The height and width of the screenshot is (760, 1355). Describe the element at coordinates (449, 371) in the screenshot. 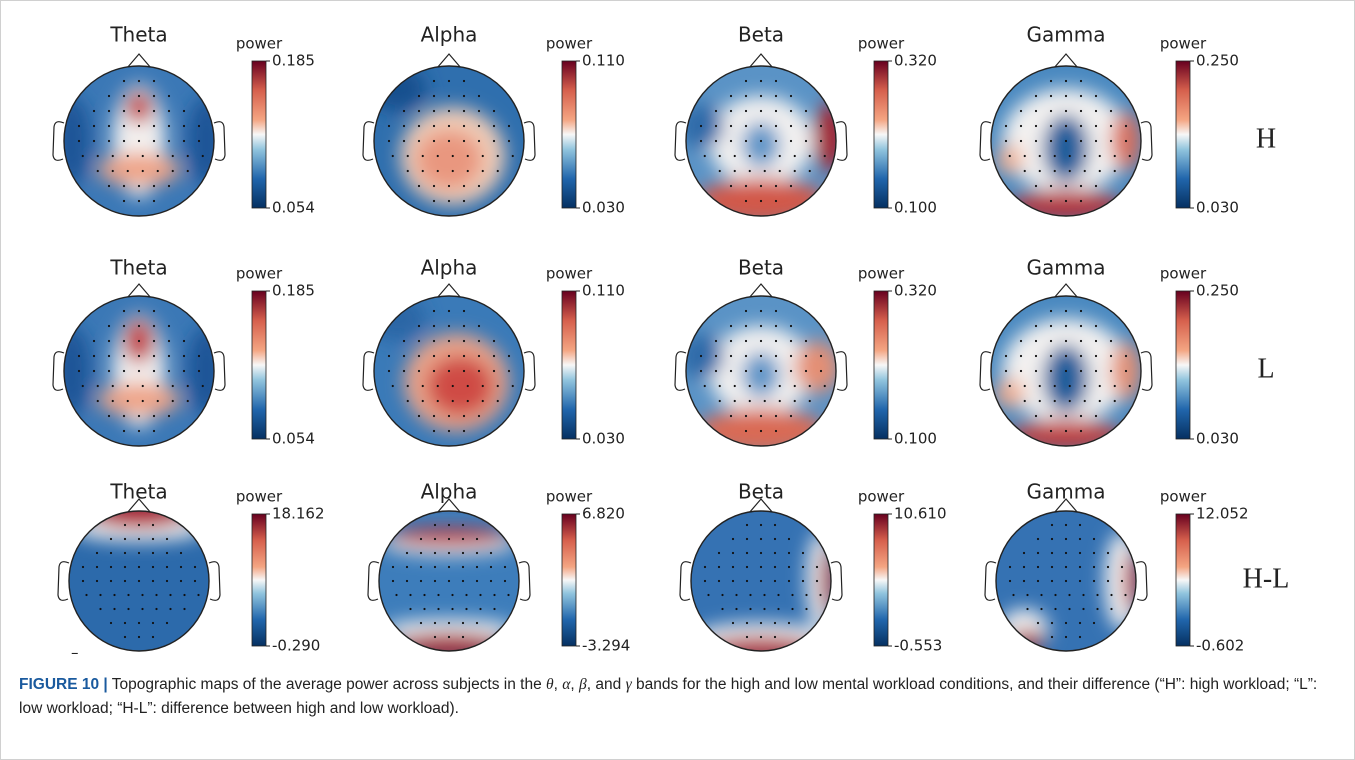

I see `power-map` at that location.